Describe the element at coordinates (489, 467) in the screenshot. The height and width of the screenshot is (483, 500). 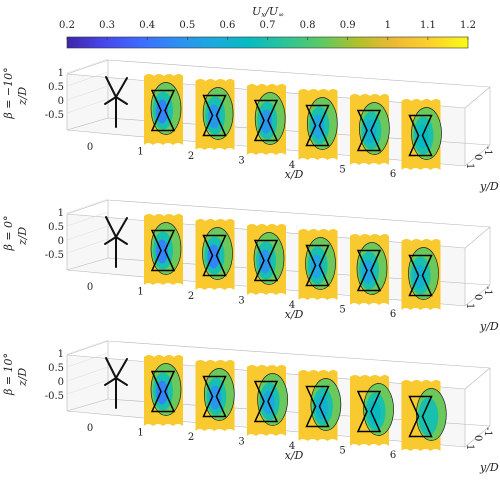
I see `y-axis-label: y/D` at that location.